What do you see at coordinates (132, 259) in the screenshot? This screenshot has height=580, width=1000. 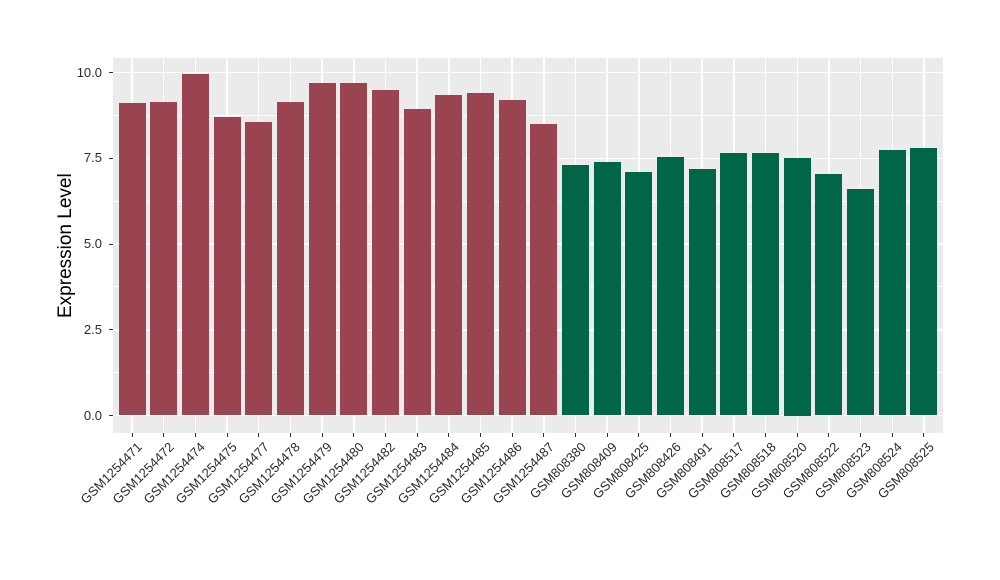 I see `bar-GSM1254471` at bounding box center [132, 259].